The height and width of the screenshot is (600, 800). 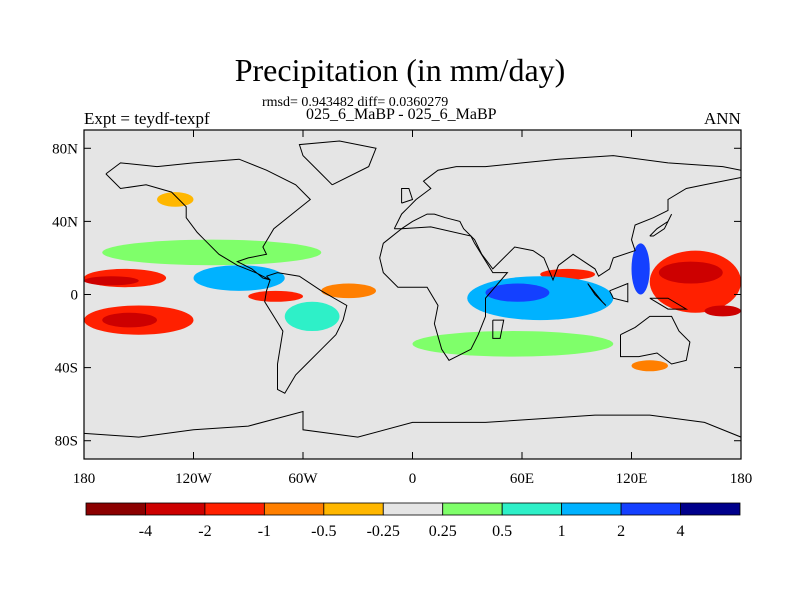 What do you see at coordinates (204, 531) in the screenshot?
I see `colorbar-tick-label: -2` at bounding box center [204, 531].